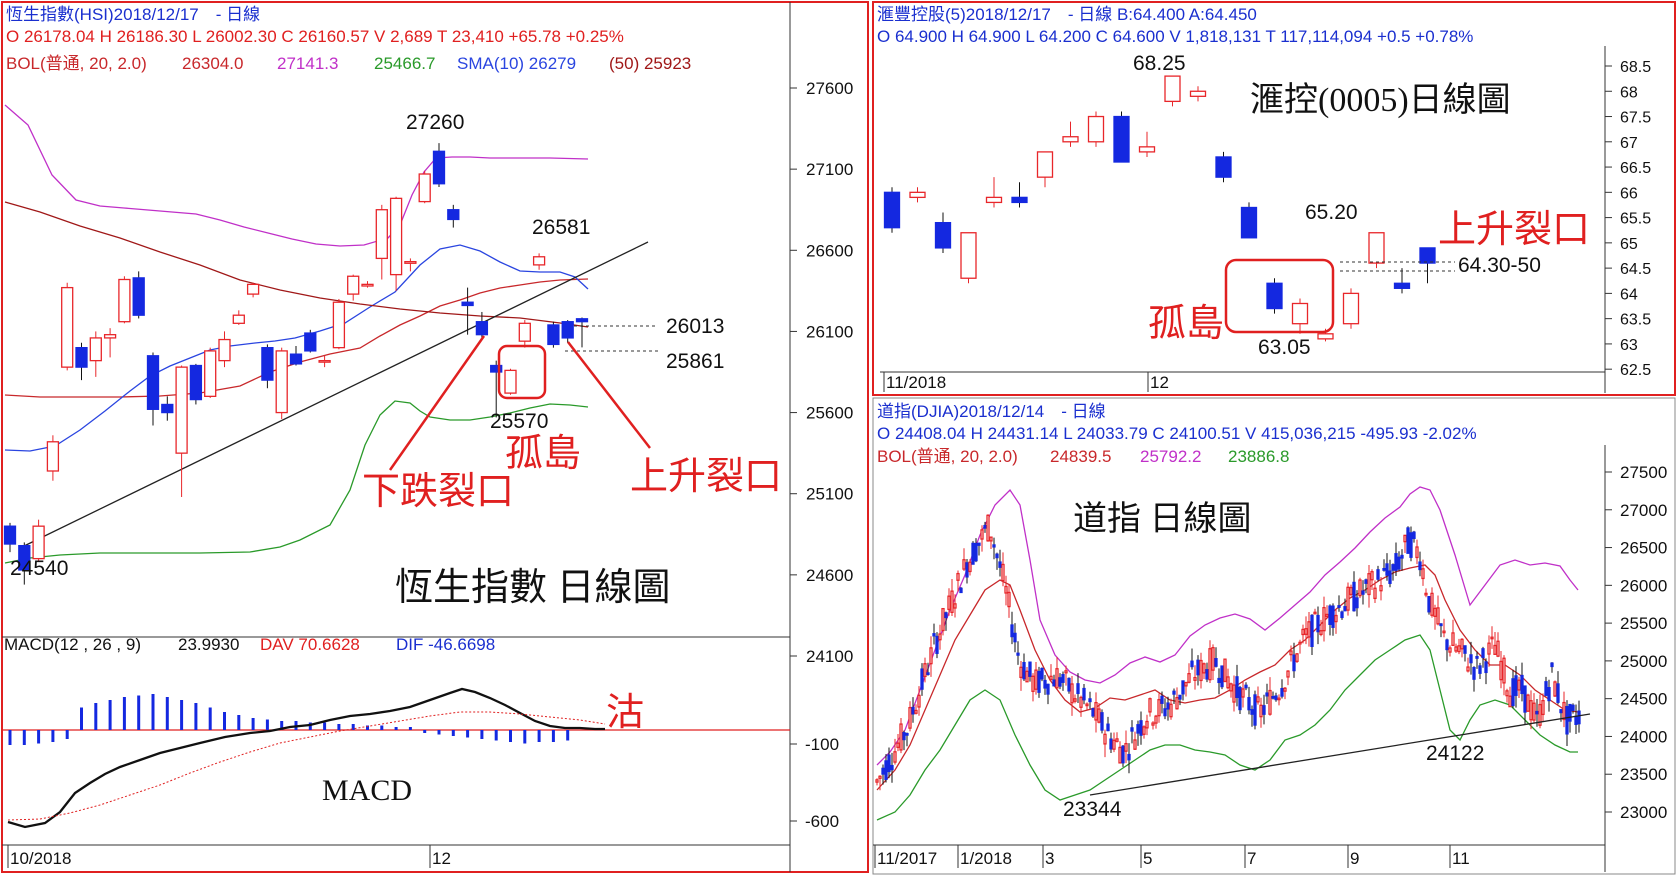 The width and height of the screenshot is (1677, 881). Describe the element at coordinates (1331, 212) in the screenshot. I see `hsbc-label-6520: 65.20` at that location.